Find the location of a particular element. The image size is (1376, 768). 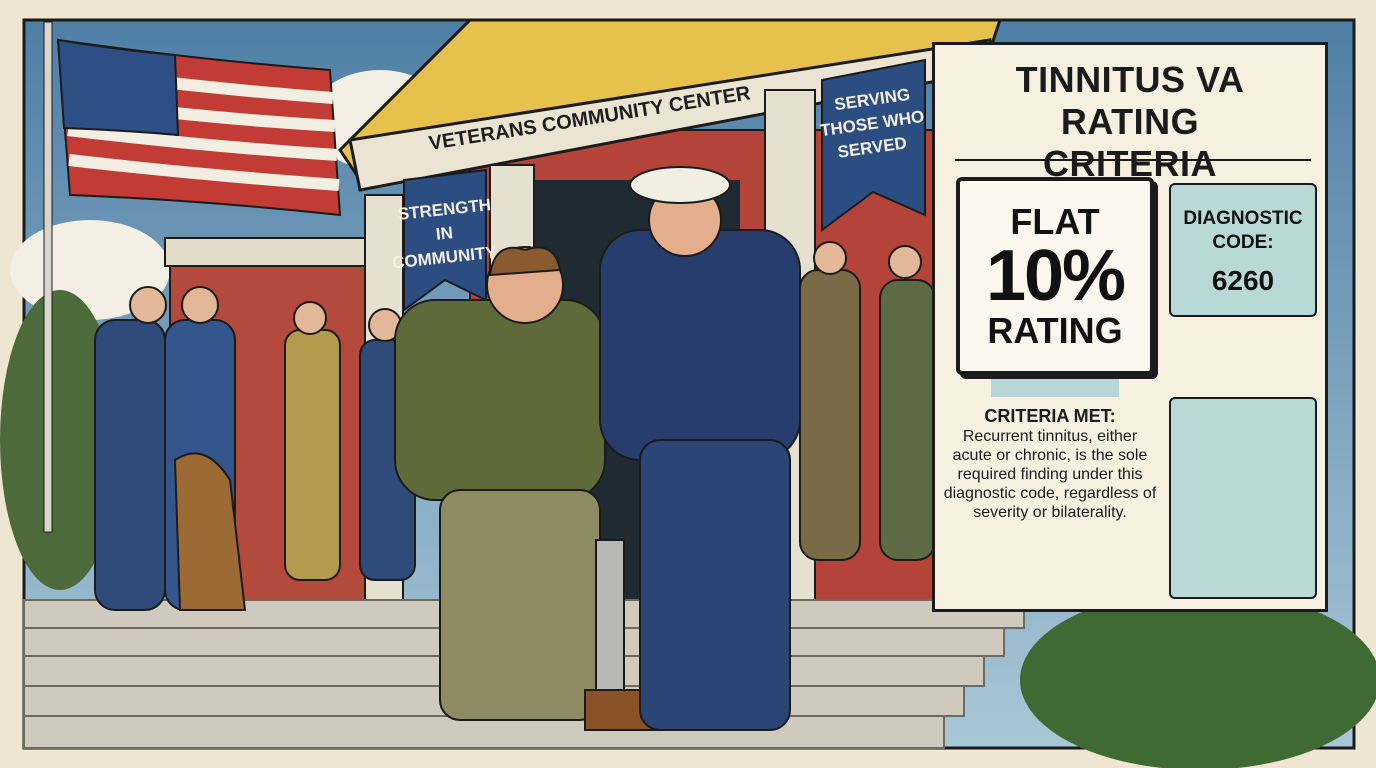

banner-line: IN is located at coordinates (444, 233).